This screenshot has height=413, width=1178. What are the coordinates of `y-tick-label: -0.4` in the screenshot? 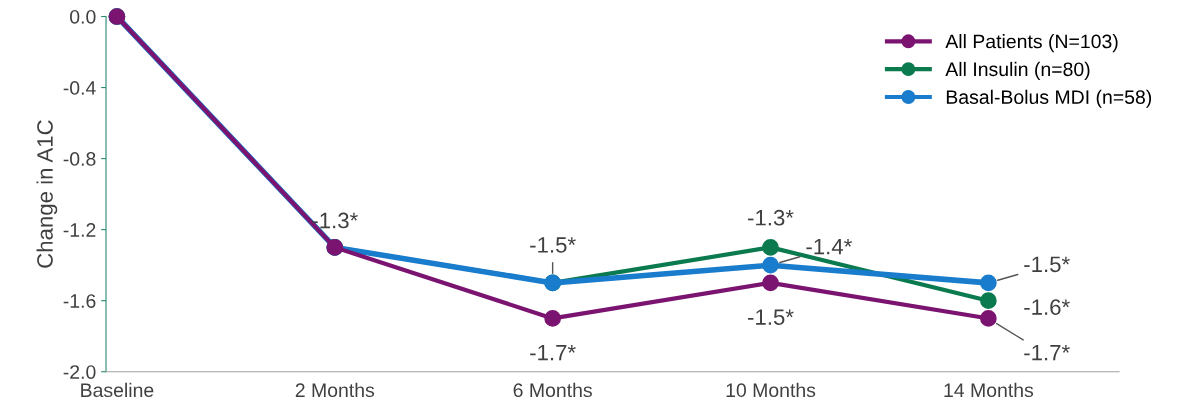 It's located at (79, 88).